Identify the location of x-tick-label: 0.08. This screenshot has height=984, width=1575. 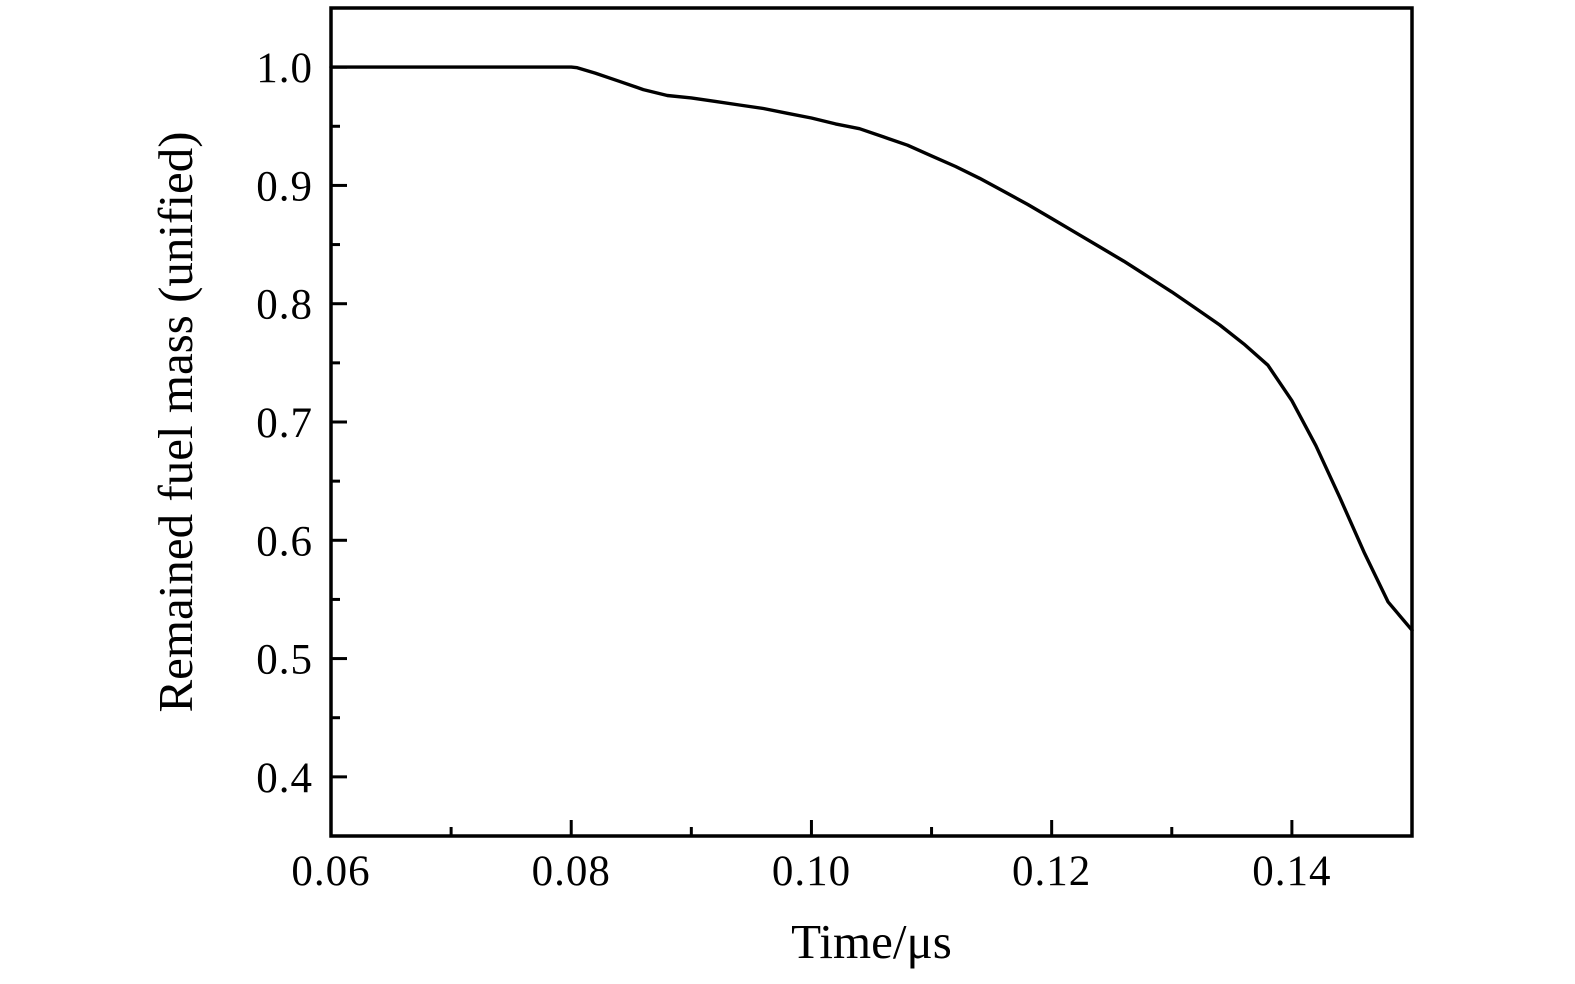
(571, 871).